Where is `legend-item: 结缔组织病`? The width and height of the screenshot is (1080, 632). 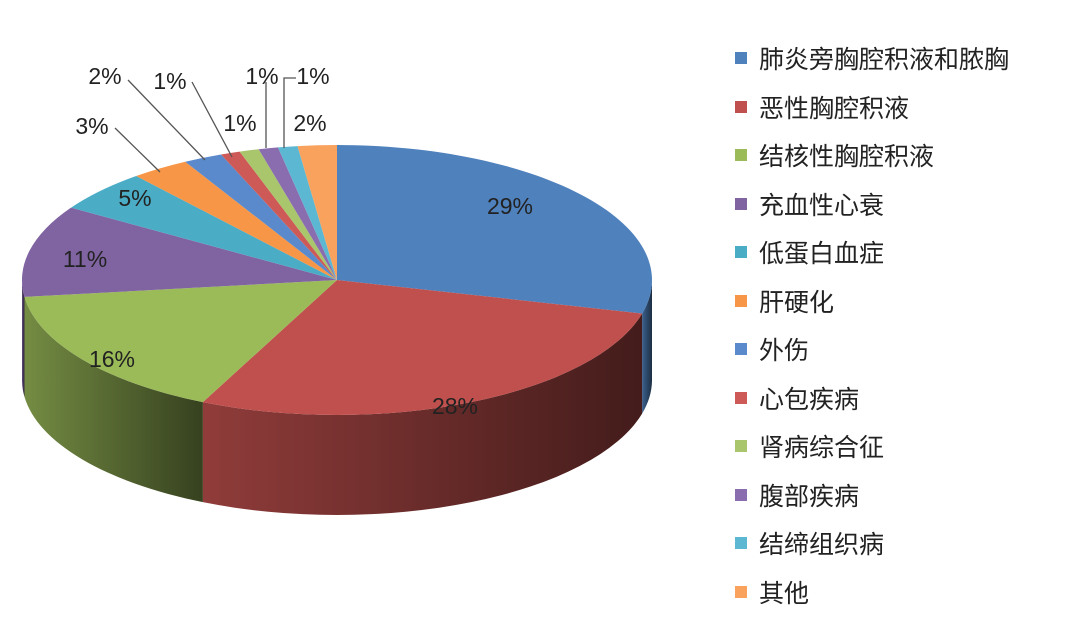 legend-item: 结缔组织病 is located at coordinates (872, 543).